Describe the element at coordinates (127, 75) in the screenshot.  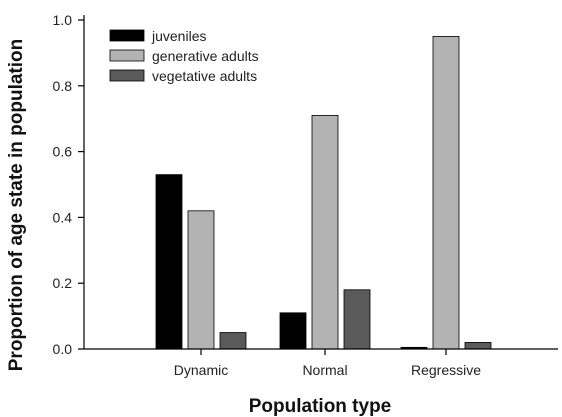
I see `legend-swatch-vegetative-adults` at that location.